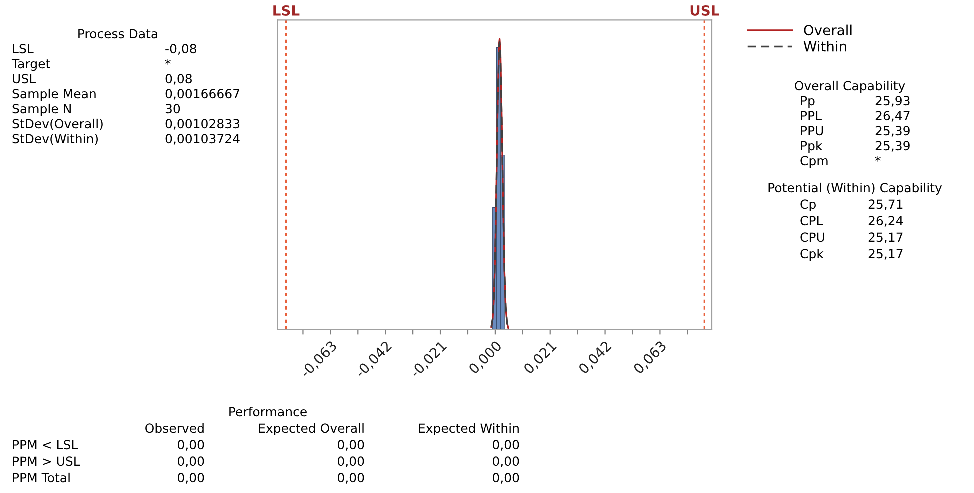 This screenshot has width=974, height=493. I want to click on text: Process Data, so click(118, 34).